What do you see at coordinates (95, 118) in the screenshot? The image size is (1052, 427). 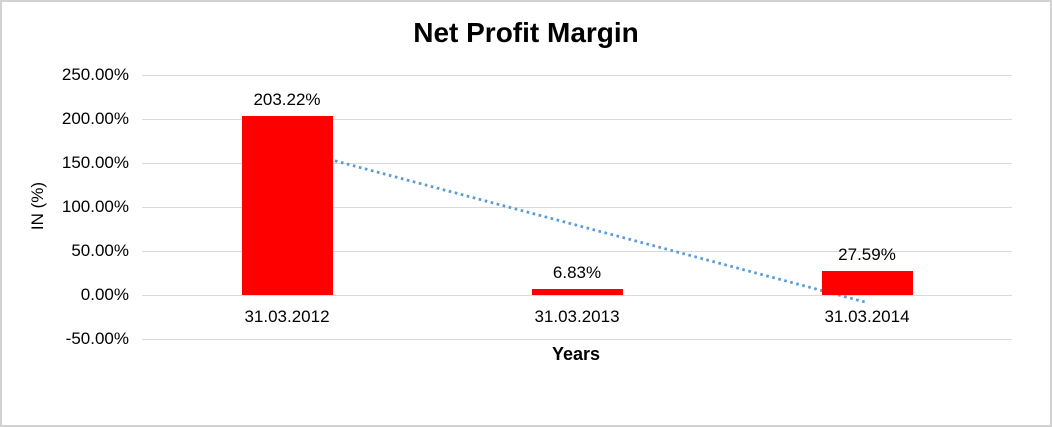 I see `y-axis-tick-label: 200.00%` at bounding box center [95, 118].